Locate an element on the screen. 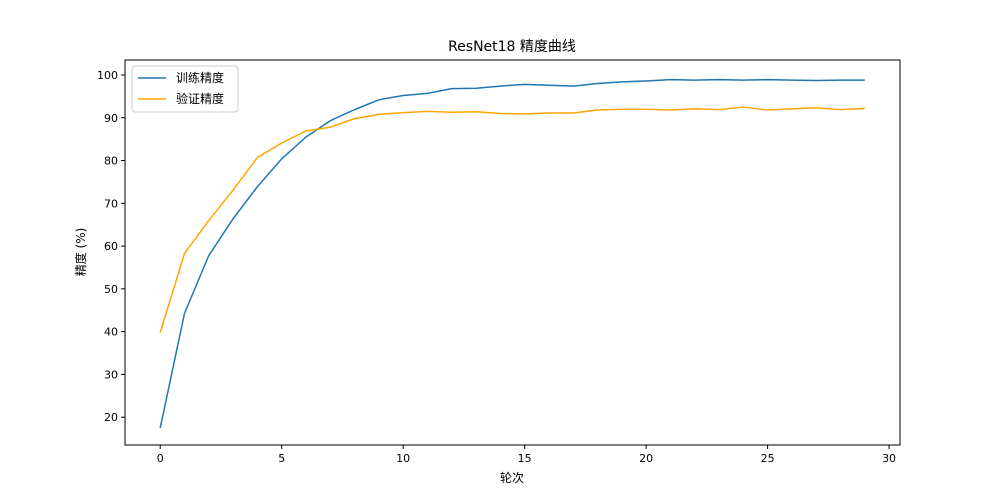 The width and height of the screenshot is (1000, 500). y-tick-label: 60 is located at coordinates (111, 246).